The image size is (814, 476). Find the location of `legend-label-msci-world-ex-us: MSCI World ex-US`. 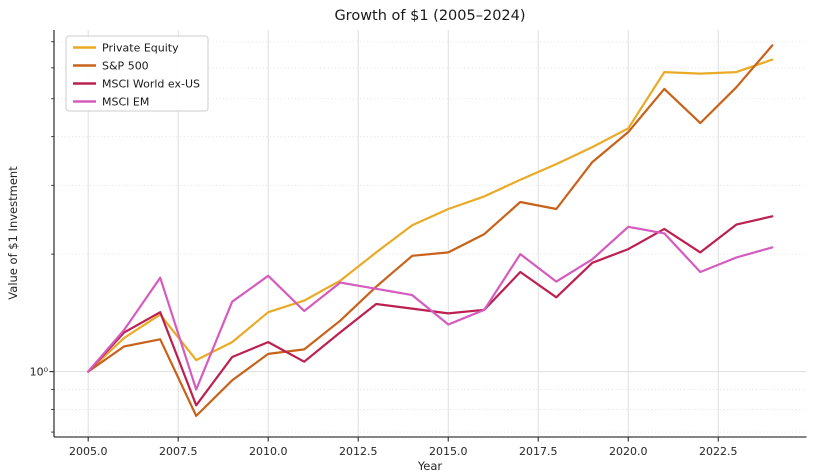

legend-label-msci-world-ex-us: MSCI World ex-US is located at coordinates (151, 83).